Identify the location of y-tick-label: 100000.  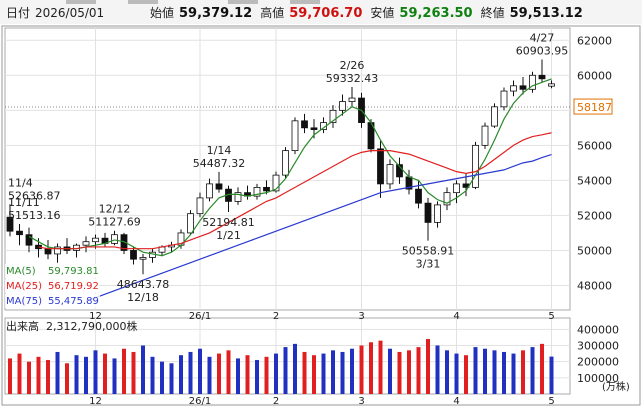
(598, 378).